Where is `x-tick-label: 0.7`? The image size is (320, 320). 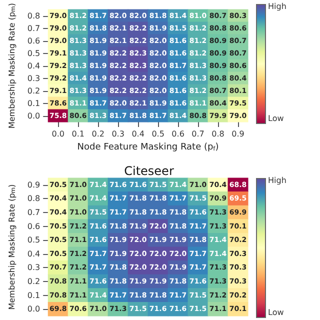
x-tick-label: 0.7 is located at coordinates (198, 134).